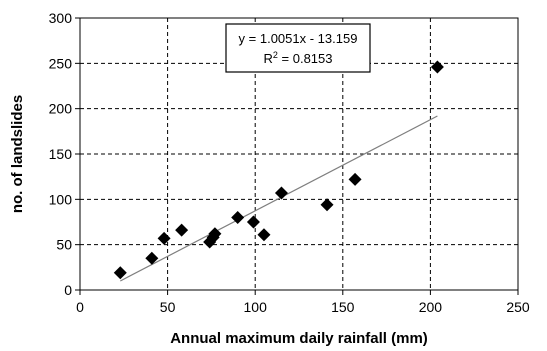 The height and width of the screenshot is (351, 547). Describe the element at coordinates (64, 245) in the screenshot. I see `y-tick-label: 50` at that location.